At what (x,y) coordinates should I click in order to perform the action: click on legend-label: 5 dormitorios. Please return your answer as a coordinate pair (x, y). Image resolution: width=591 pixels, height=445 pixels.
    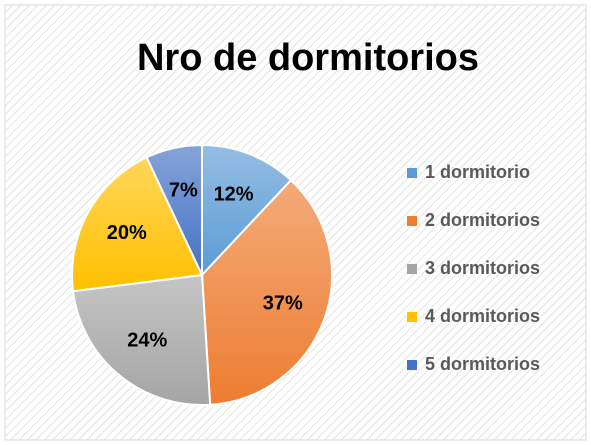
    Looking at the image, I should click on (482, 364).